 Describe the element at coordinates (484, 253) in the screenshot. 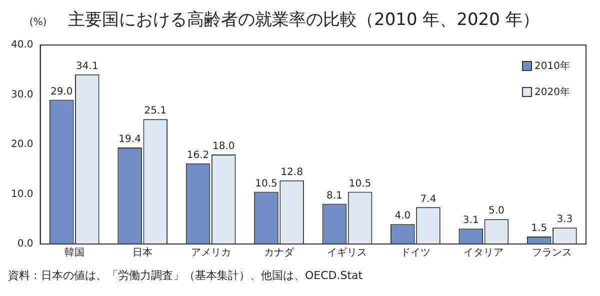

I see `x-tick-label: イタリア` at that location.